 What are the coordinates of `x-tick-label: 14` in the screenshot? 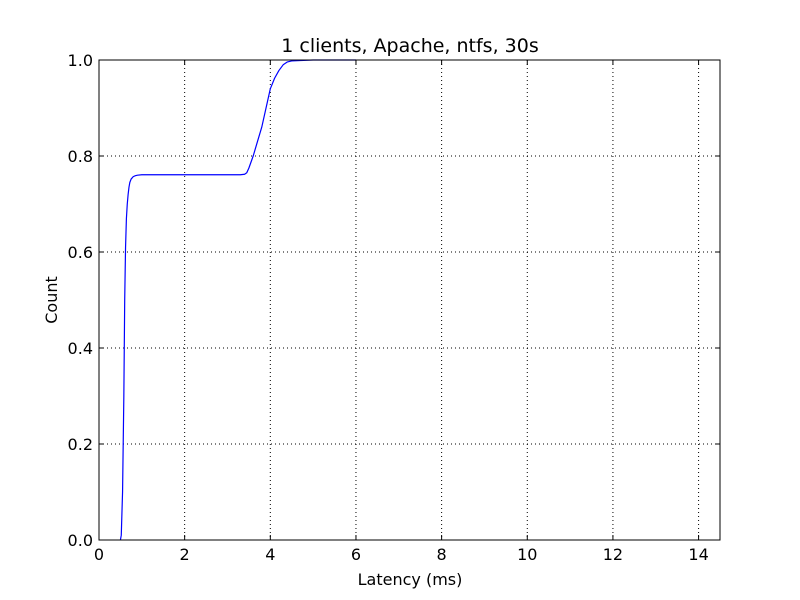 It's located at (698, 554).